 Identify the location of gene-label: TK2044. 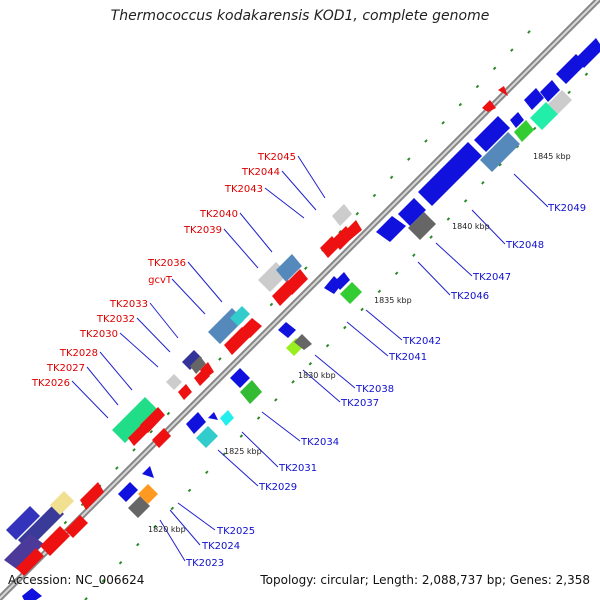
(260, 172).